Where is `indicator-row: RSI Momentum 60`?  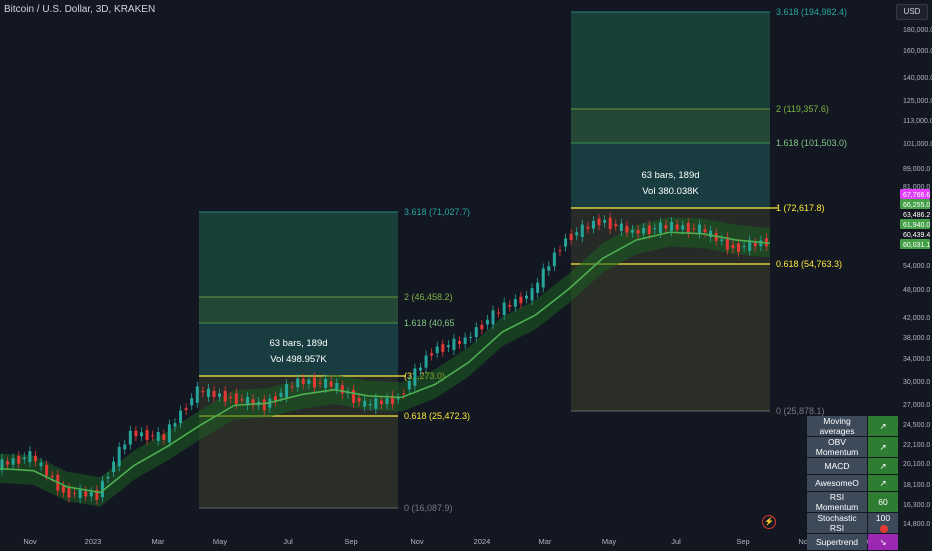 indicator-row: RSI Momentum 60 is located at coordinates (852, 502).